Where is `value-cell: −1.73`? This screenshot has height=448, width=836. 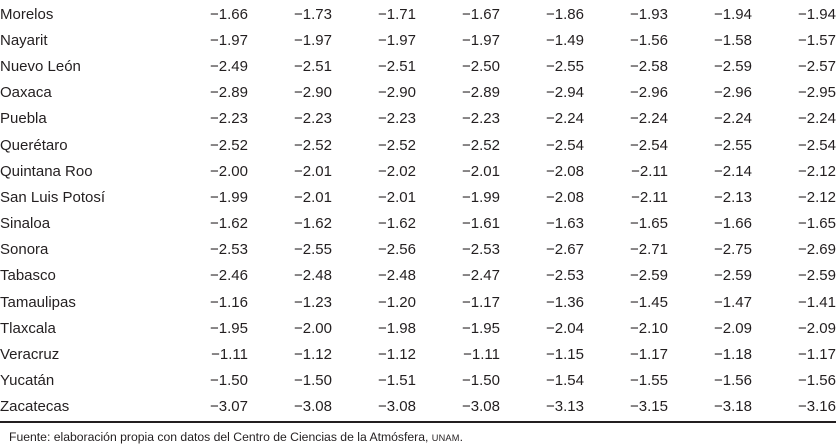
value-cell: −1.73 is located at coordinates (313, 14).